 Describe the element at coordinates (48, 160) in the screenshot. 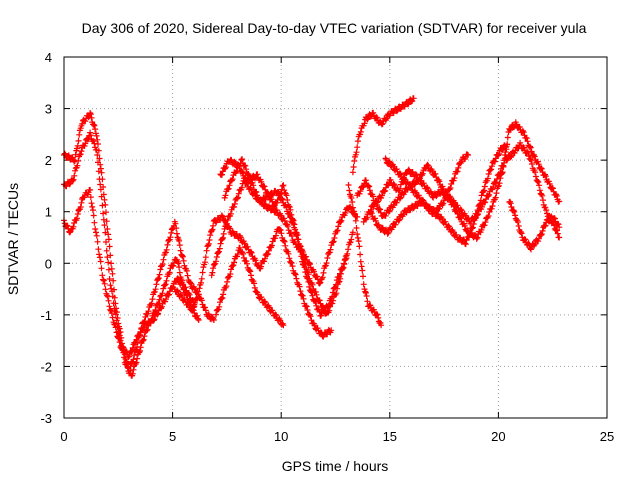

I see `y-tick-label: 2` at that location.